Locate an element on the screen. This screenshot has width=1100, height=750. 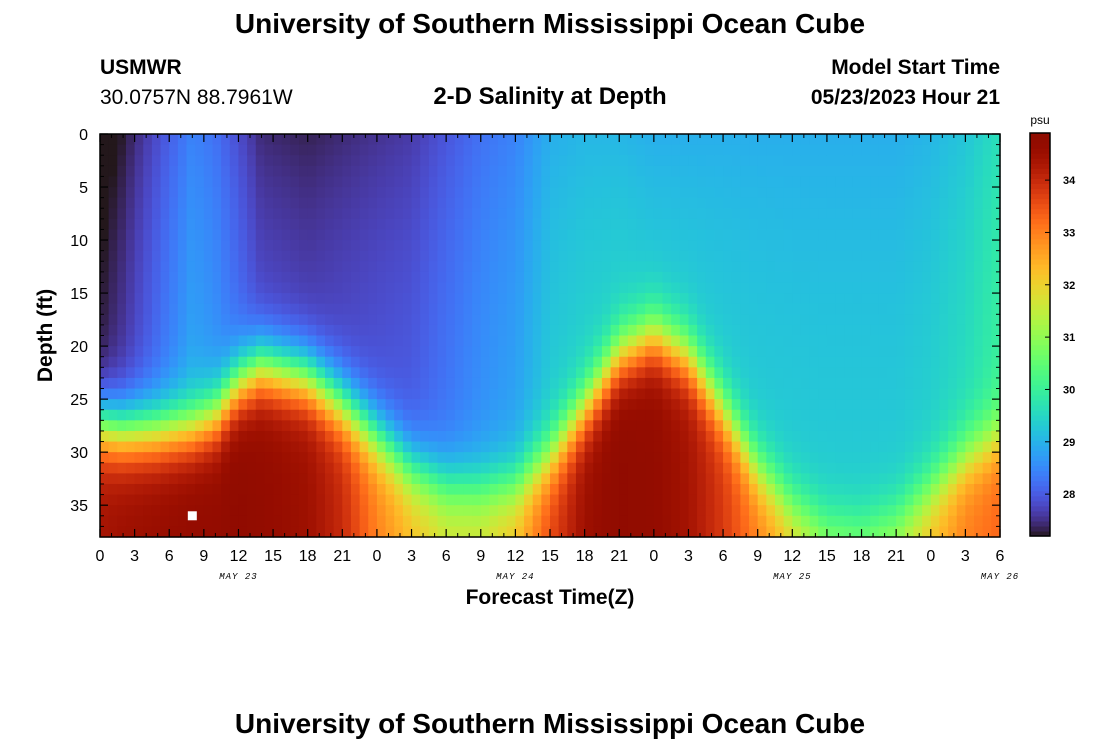
colorbar-segment is located at coordinates (1040, 327).